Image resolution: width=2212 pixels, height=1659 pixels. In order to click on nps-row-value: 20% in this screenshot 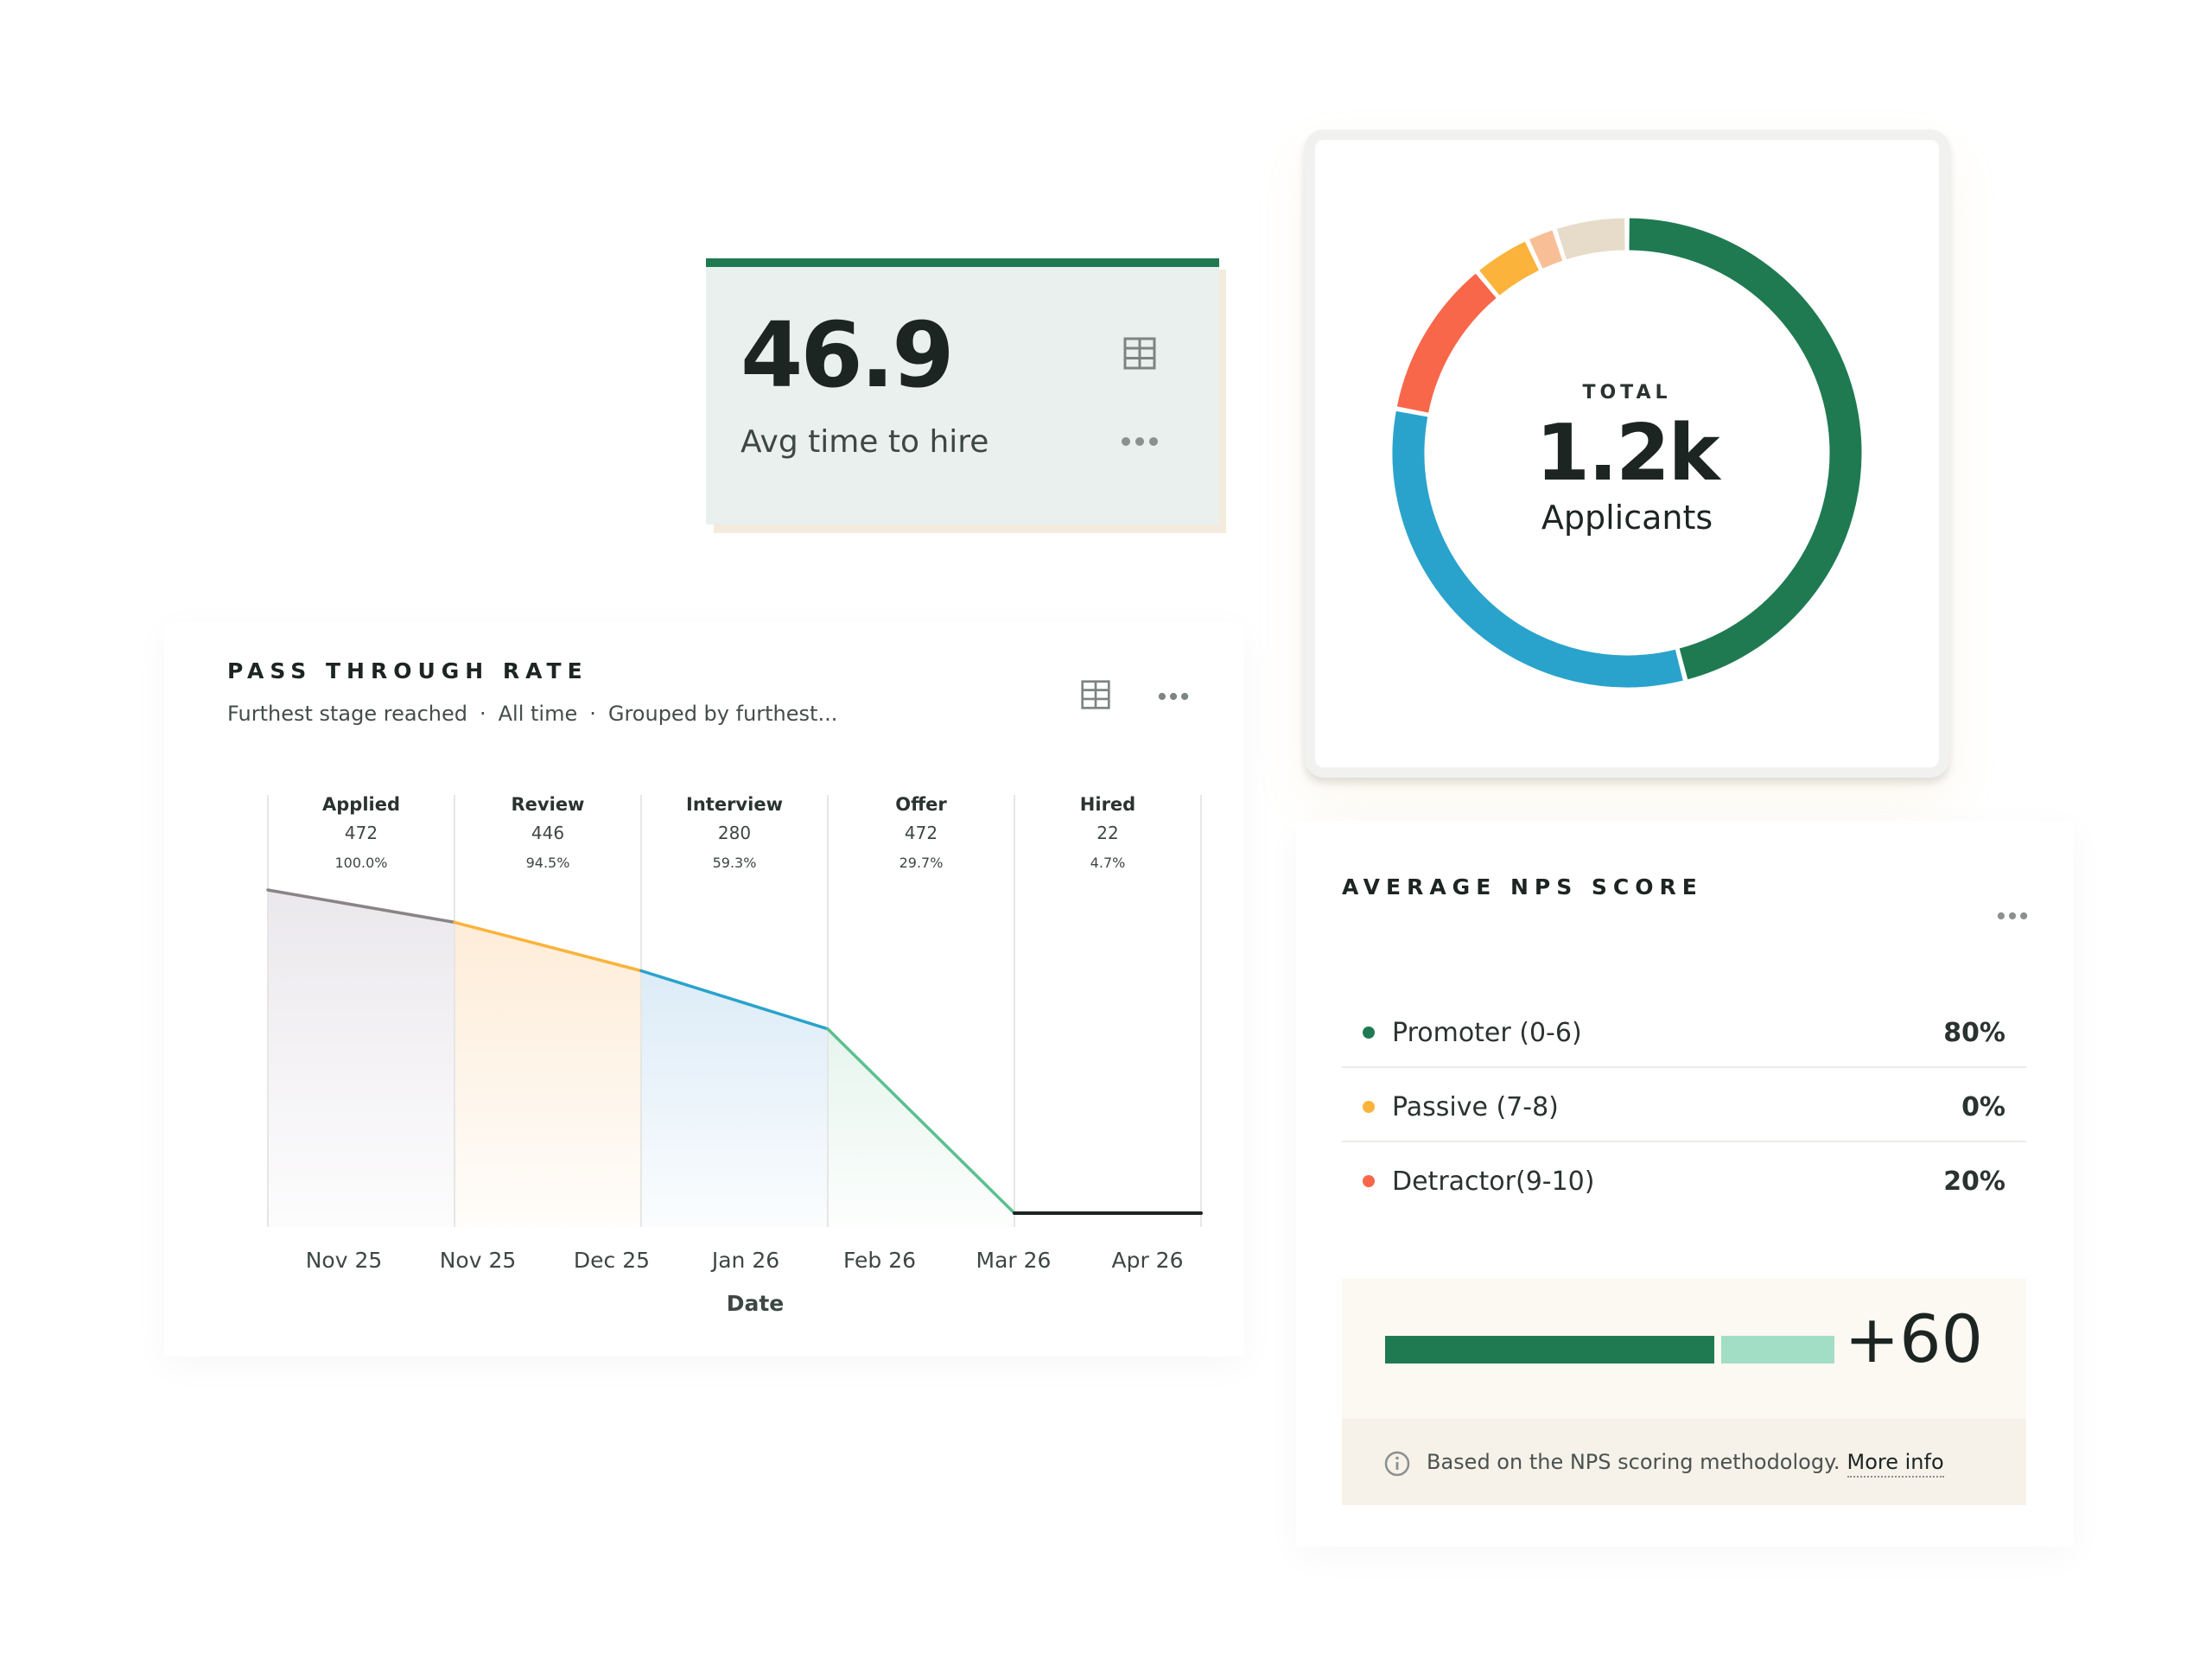, I will do `click(1974, 1181)`.